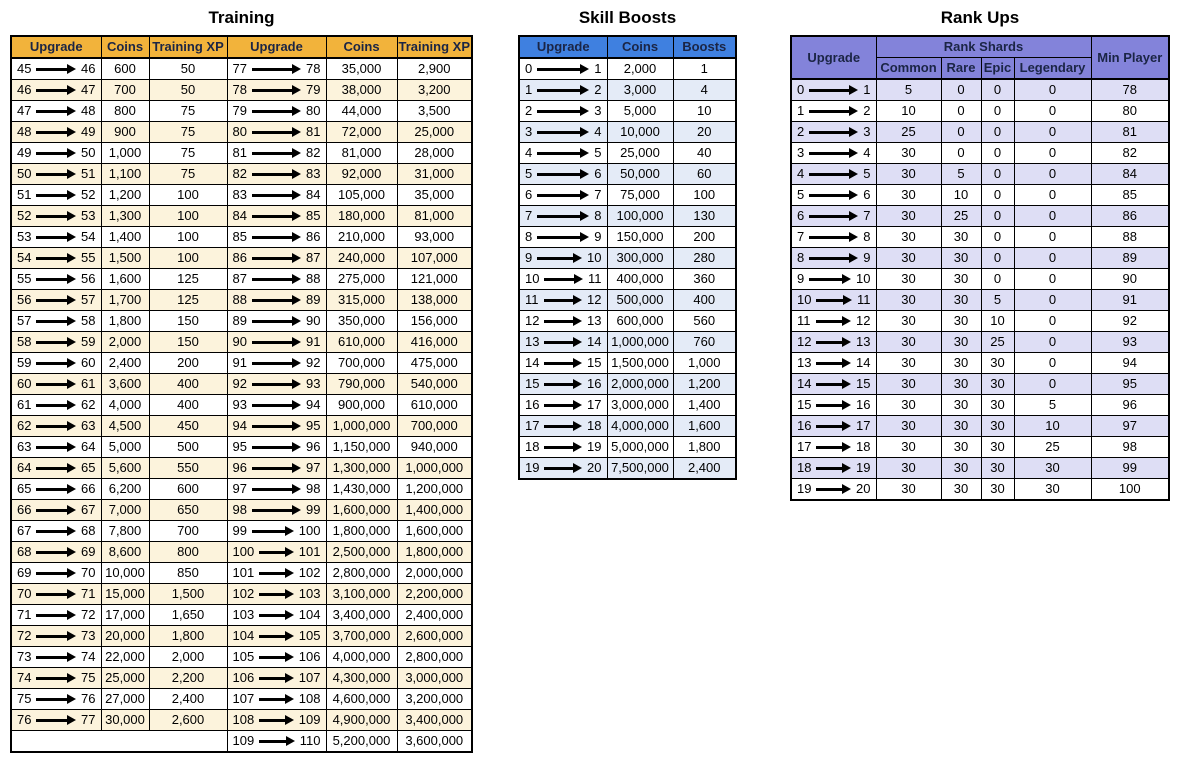  Describe the element at coordinates (434, 384) in the screenshot. I see `training-xp-cell: 540,000` at that location.